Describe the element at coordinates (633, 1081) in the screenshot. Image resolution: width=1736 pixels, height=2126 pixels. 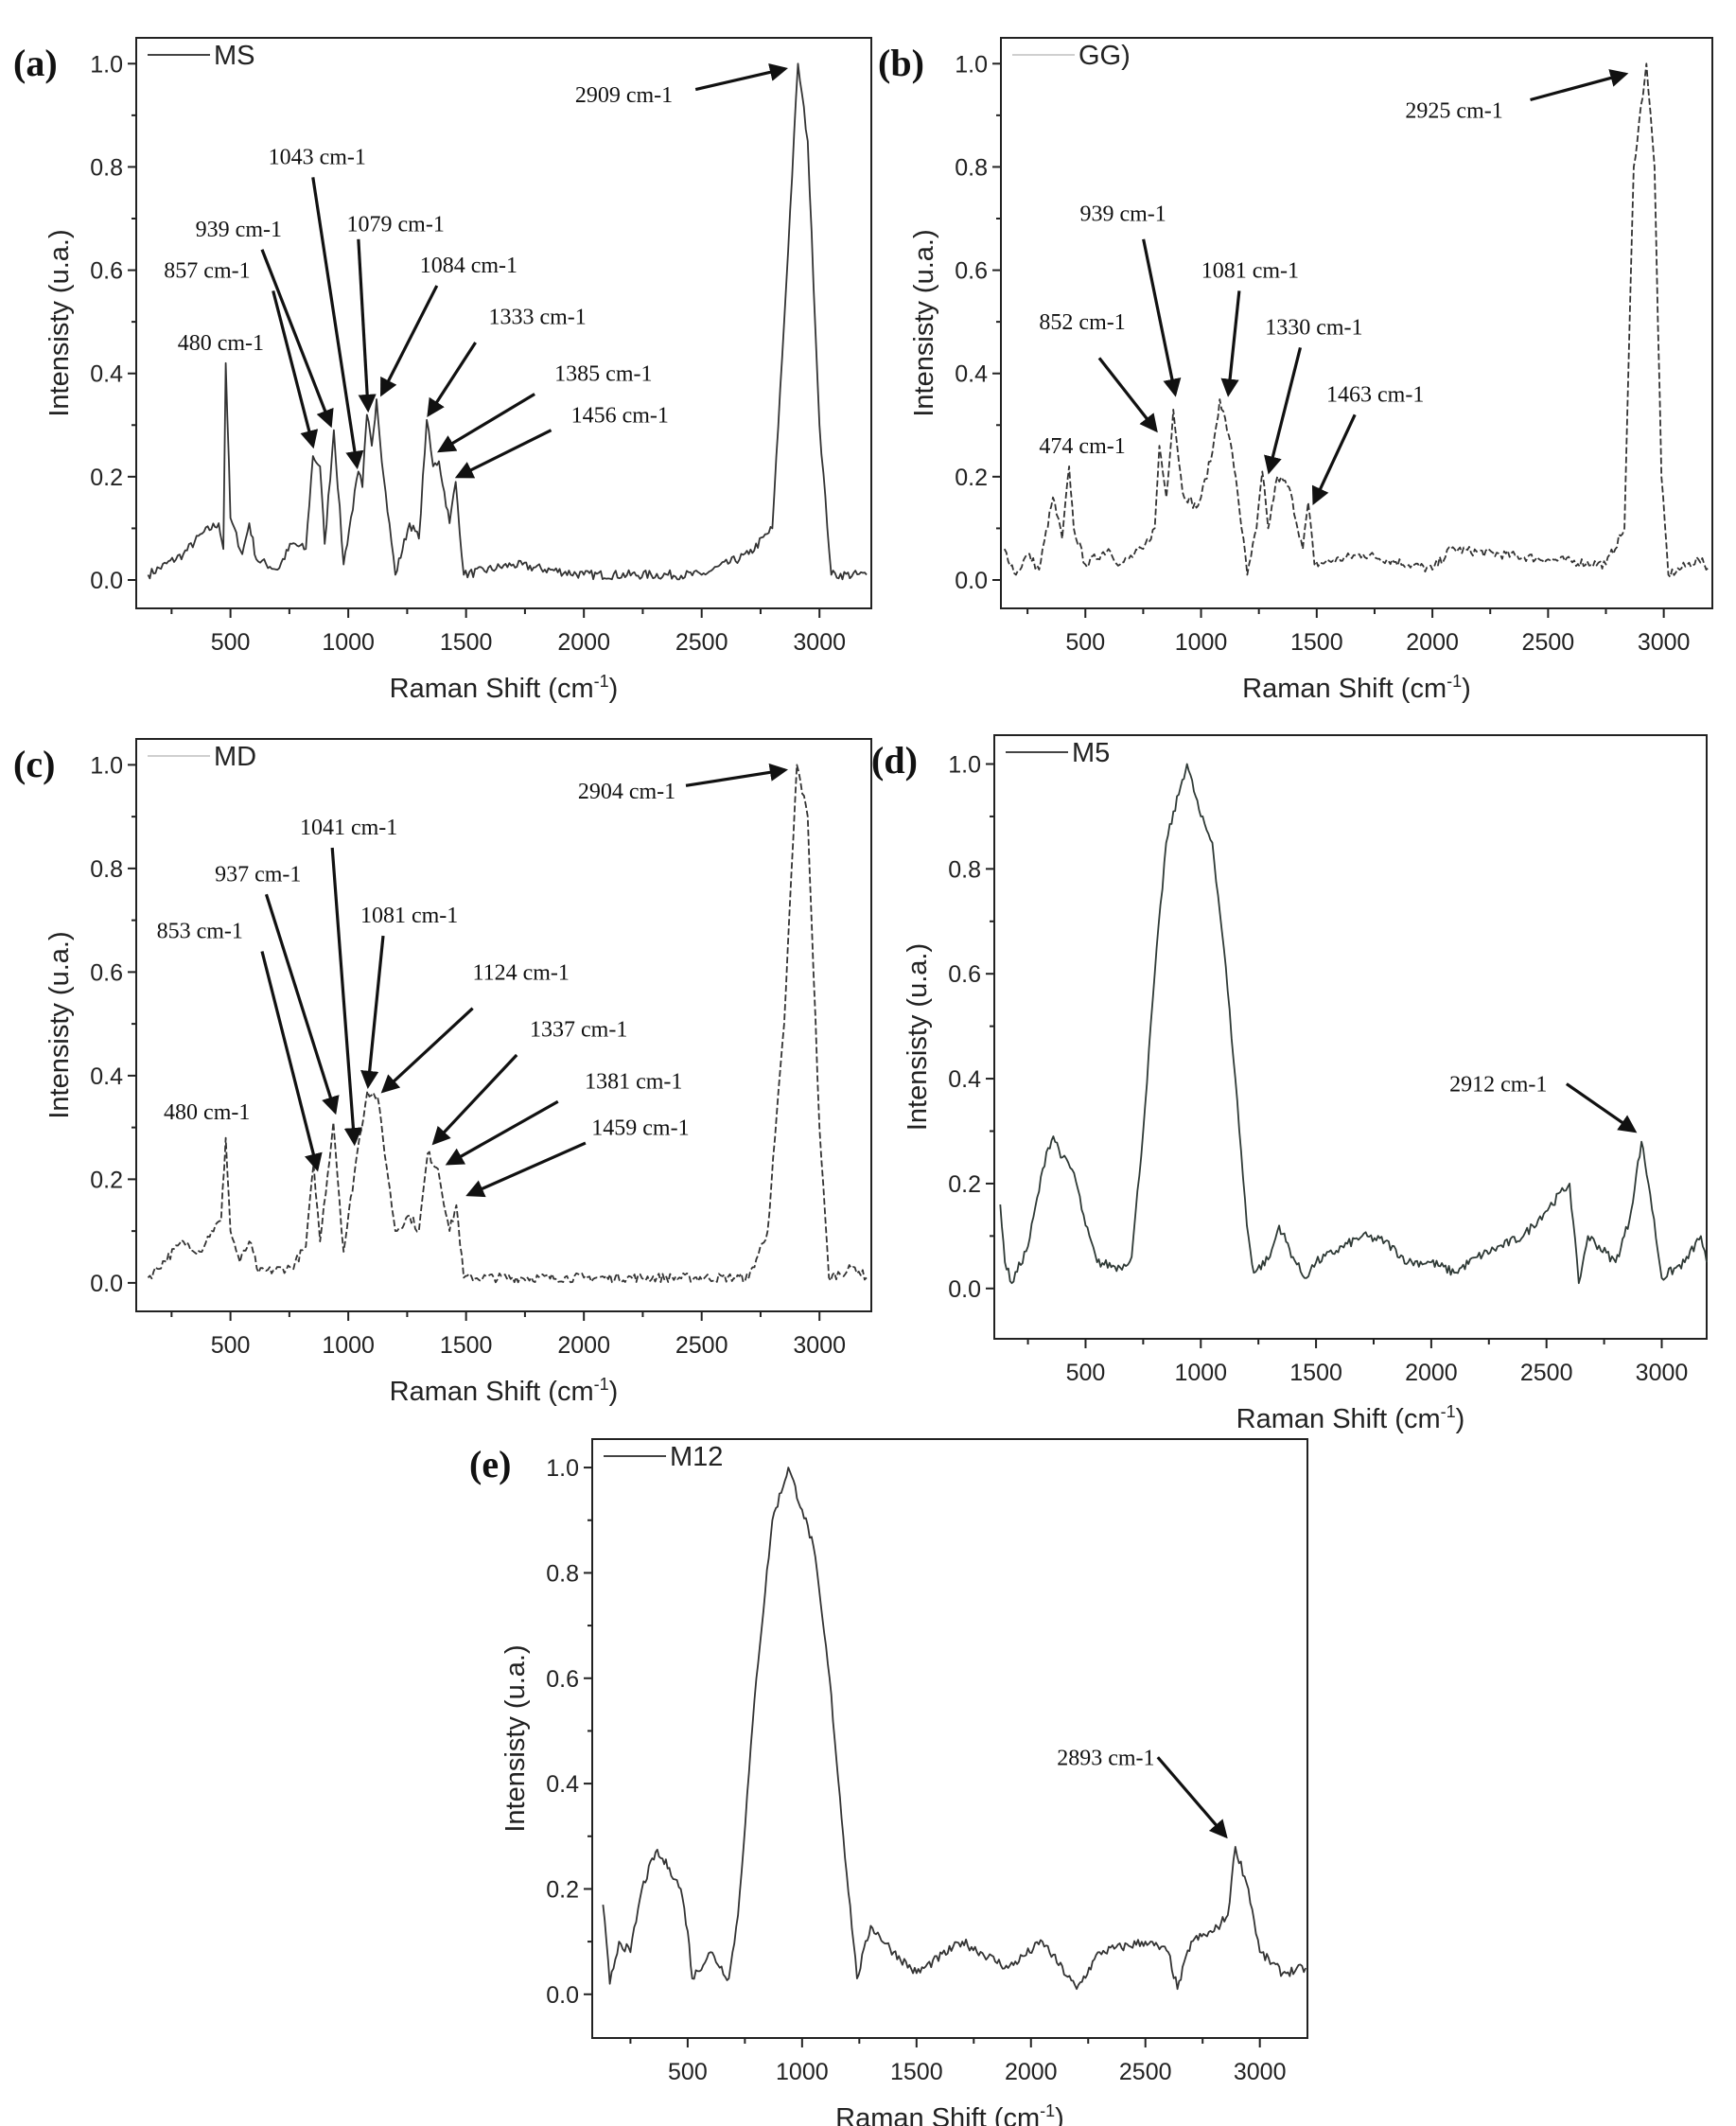
I see `peak-annotation-label: 1381 cm-1` at that location.